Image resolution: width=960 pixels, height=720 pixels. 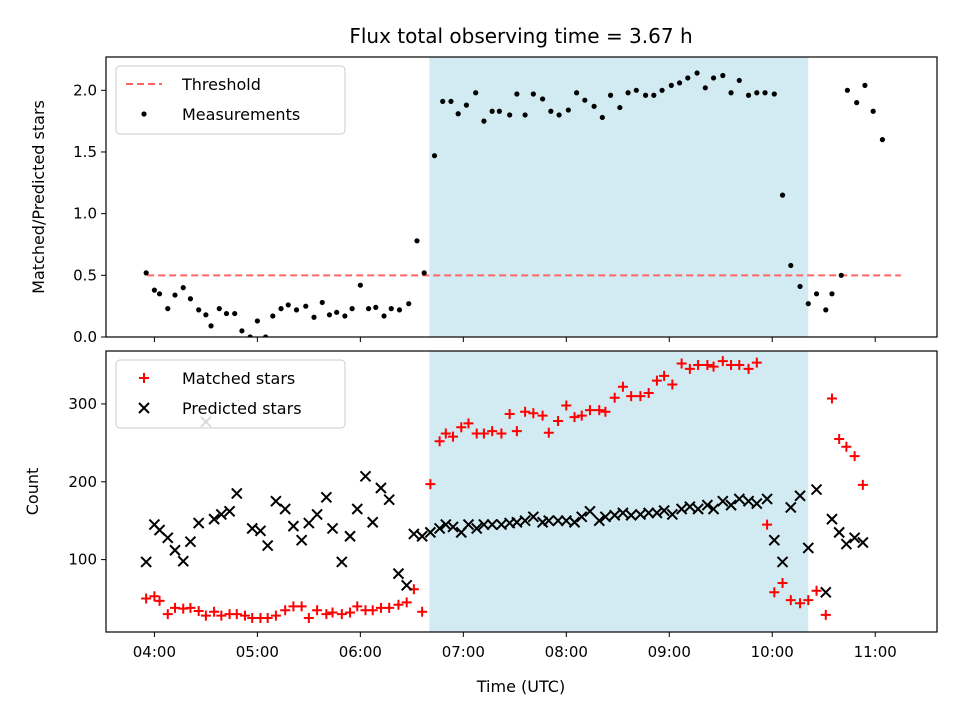 I want to click on x-tick-label: 10:00, so click(x=772, y=652).